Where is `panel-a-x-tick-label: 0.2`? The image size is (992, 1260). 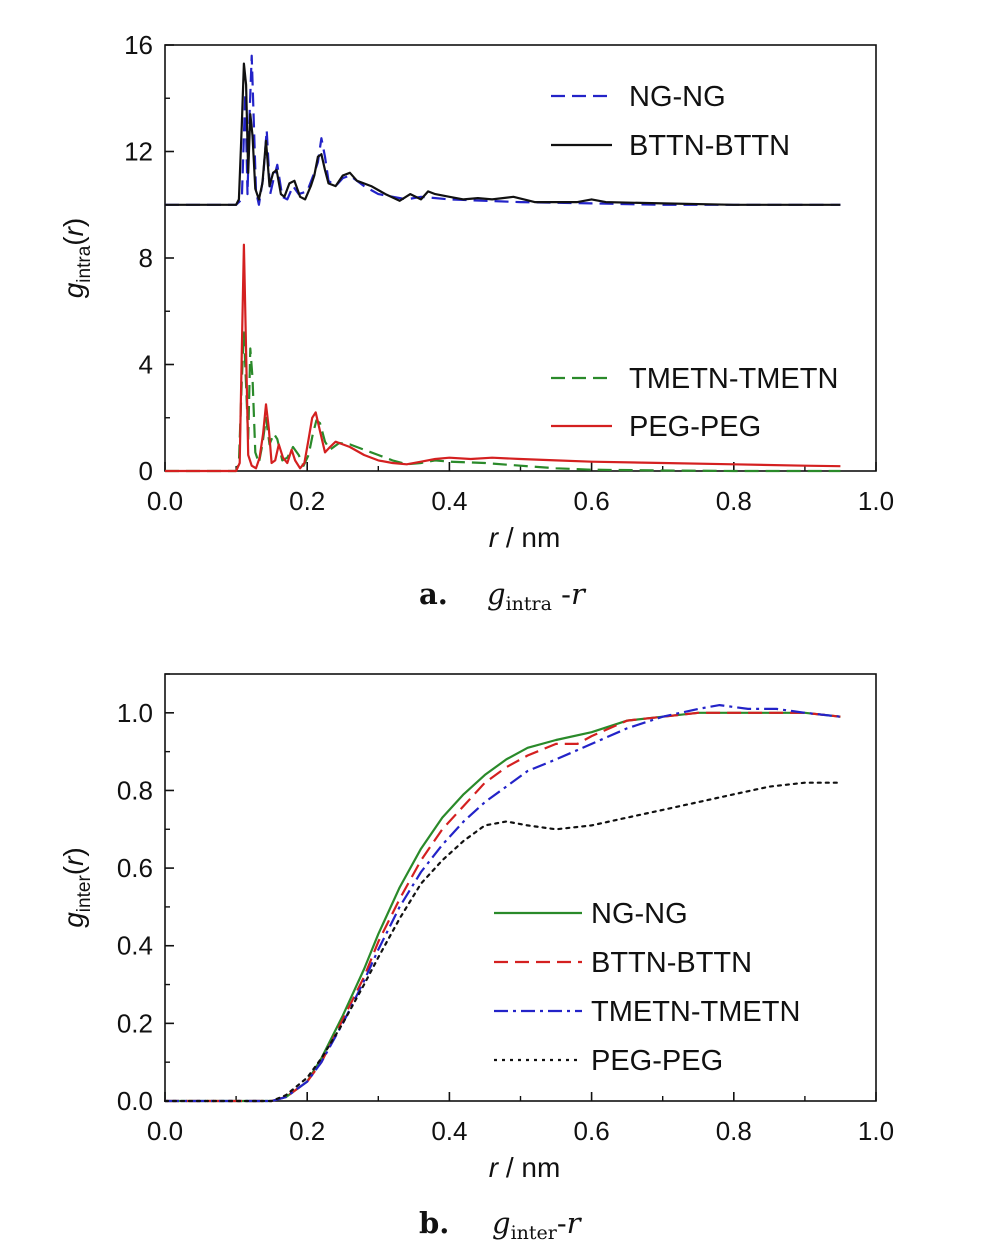 panel-a-x-tick-label: 0.2 is located at coordinates (307, 501).